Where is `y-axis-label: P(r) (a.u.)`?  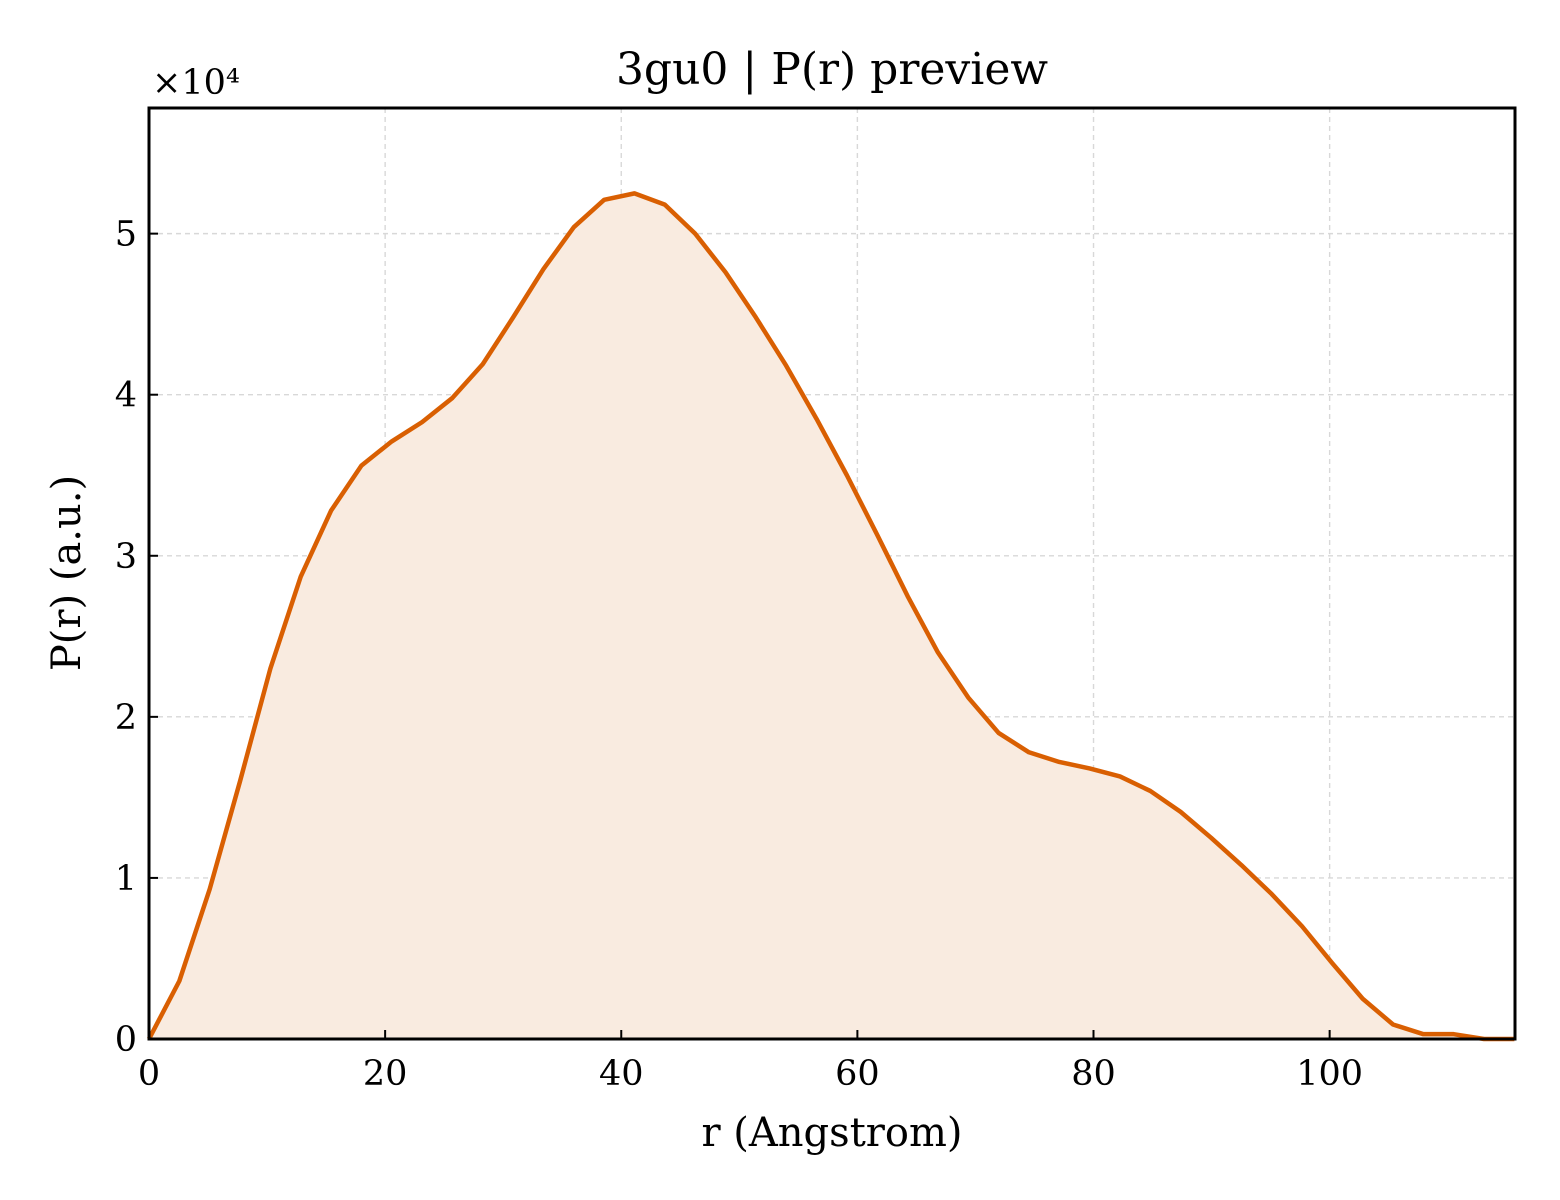 y-axis-label: P(r) (a.u.) is located at coordinates (67, 573).